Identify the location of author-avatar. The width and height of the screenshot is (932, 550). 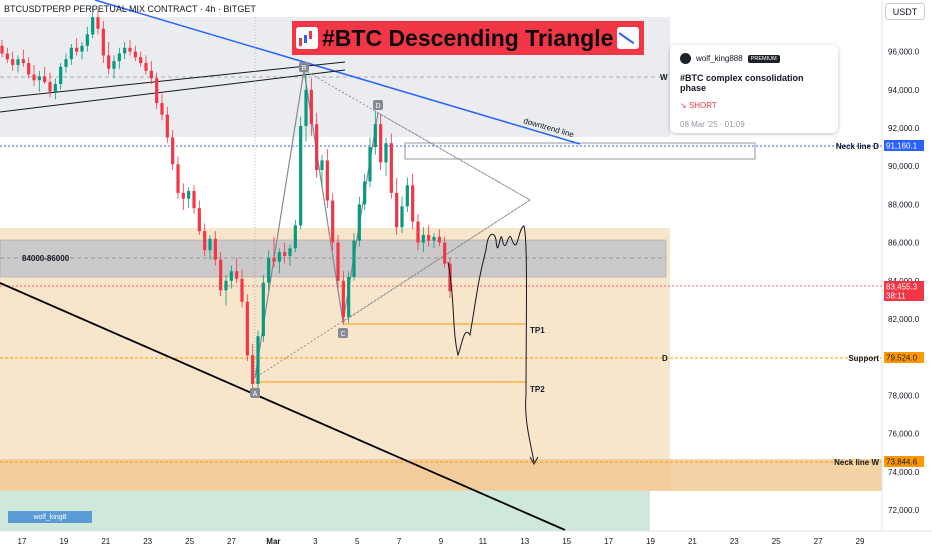
(685, 58).